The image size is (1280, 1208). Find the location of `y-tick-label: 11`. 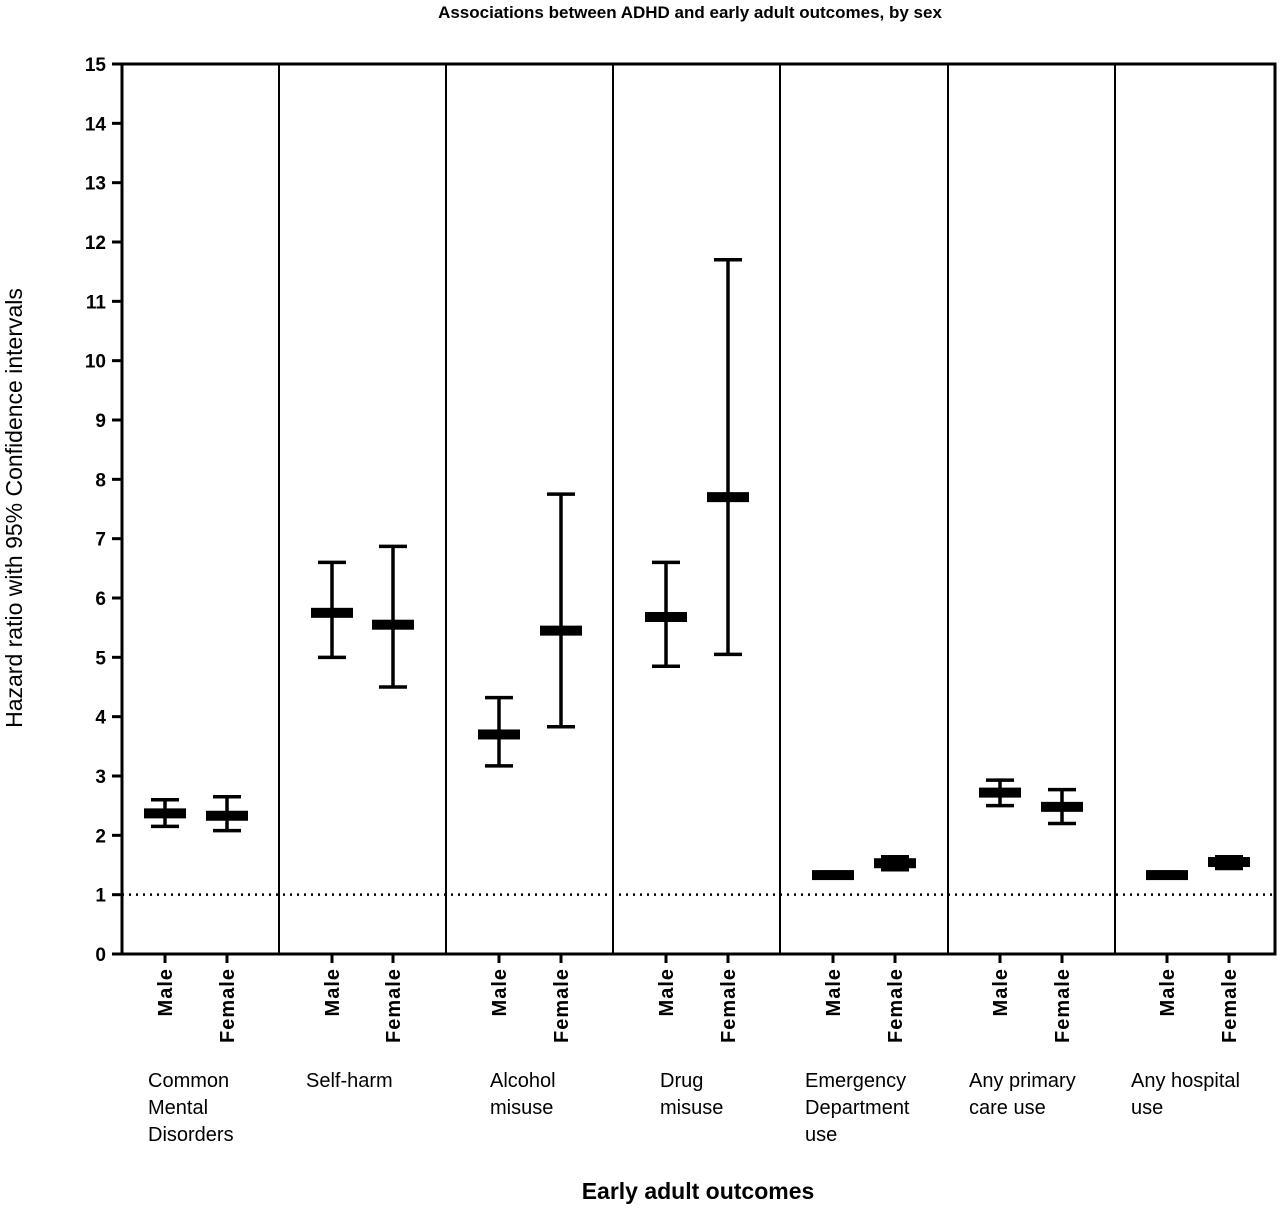

y-tick-label: 11 is located at coordinates (96, 302).